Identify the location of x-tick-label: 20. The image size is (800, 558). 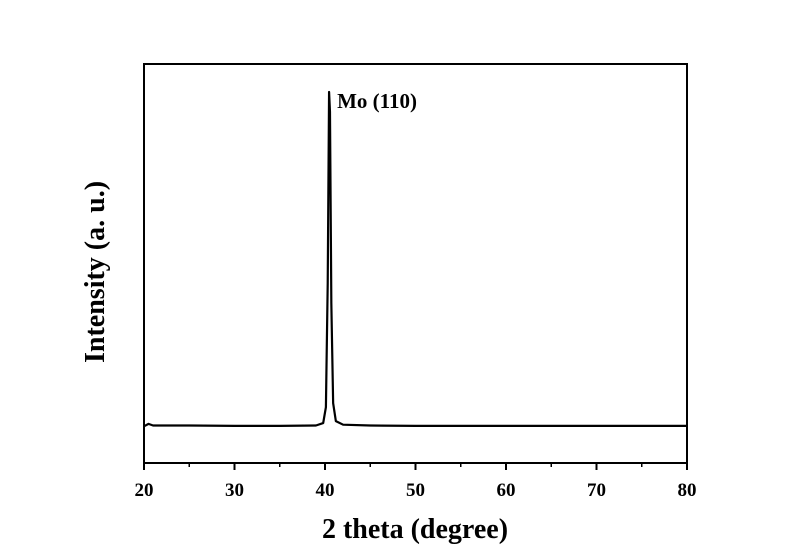
(144, 490).